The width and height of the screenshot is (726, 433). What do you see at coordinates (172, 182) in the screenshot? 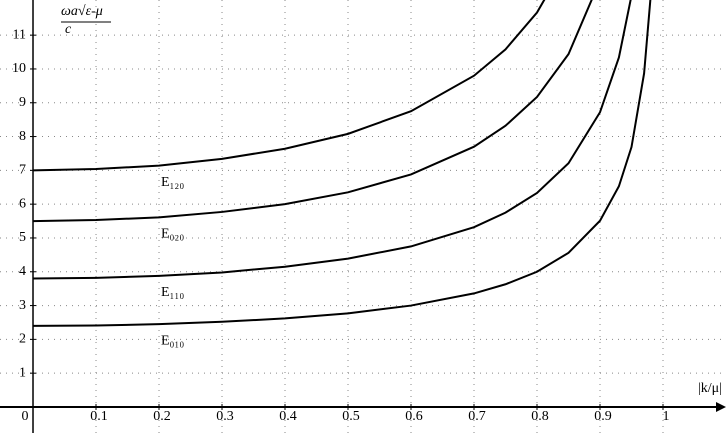
I see `curve-label: E₁₂₀` at bounding box center [172, 182].